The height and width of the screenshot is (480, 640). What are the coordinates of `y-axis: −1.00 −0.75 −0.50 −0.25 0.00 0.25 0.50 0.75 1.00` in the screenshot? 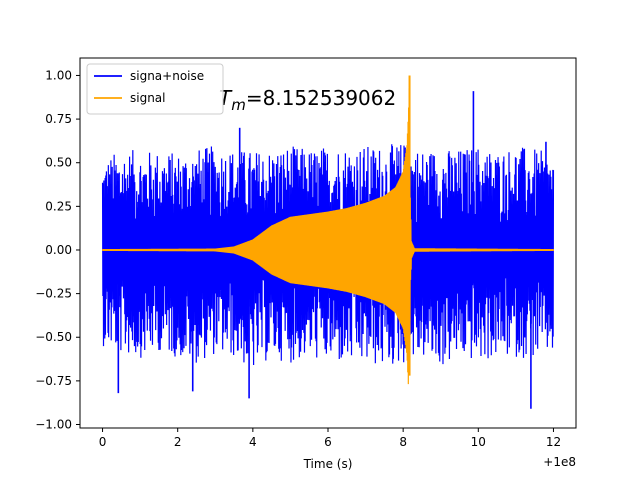 It's located at (57, 250).